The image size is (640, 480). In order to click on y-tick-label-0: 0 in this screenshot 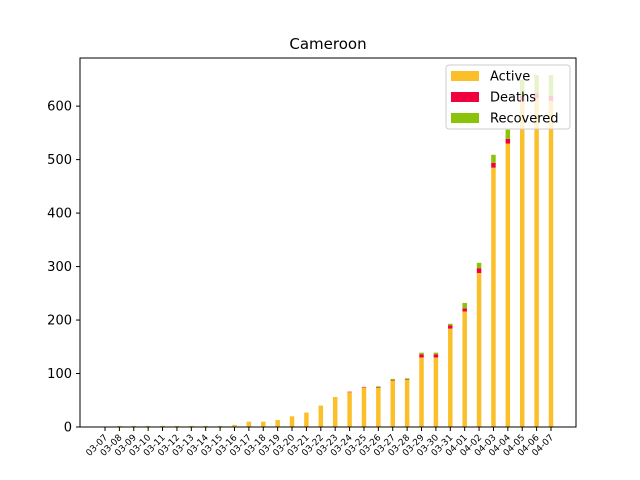, I will do `click(68, 428)`.